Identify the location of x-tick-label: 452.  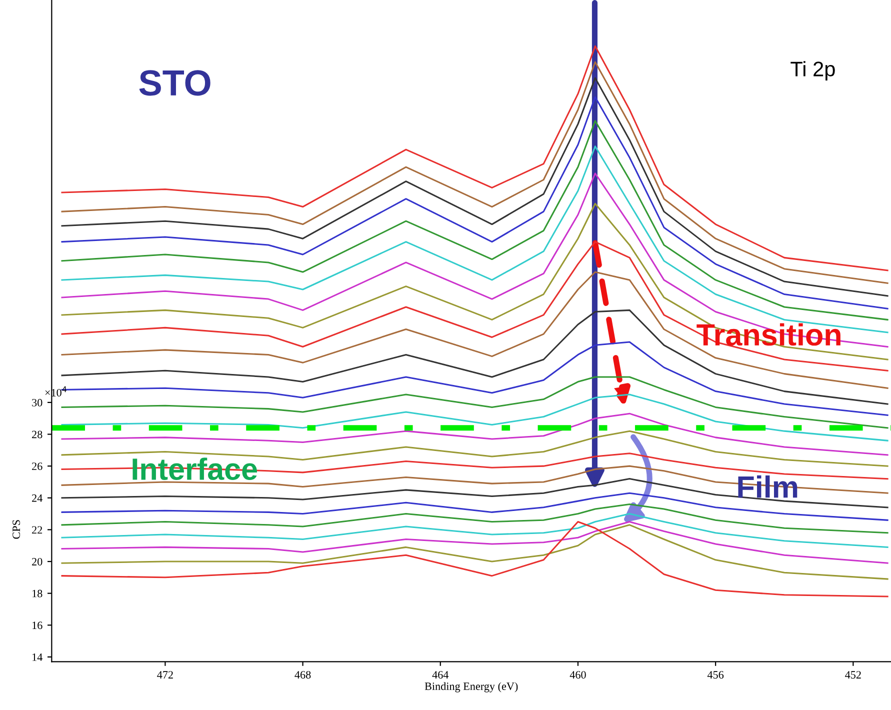
(853, 675).